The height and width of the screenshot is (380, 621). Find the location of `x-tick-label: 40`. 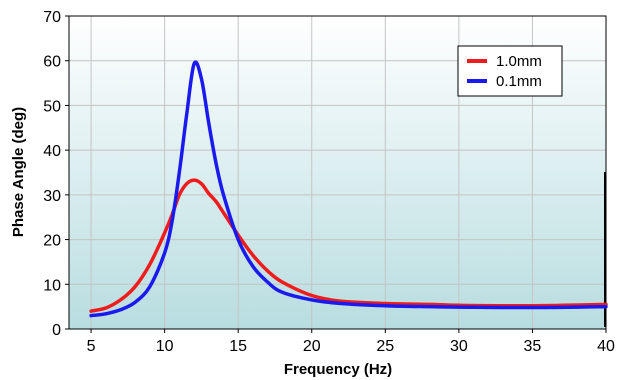

x-tick-label: 40 is located at coordinates (606, 346).